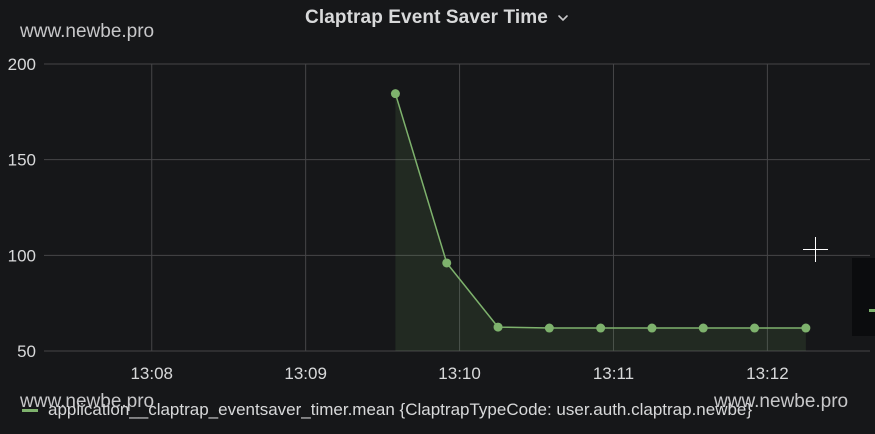 Image resolution: width=875 pixels, height=434 pixels. Describe the element at coordinates (151, 373) in the screenshot. I see `x-tick-label: 13:08` at that location.